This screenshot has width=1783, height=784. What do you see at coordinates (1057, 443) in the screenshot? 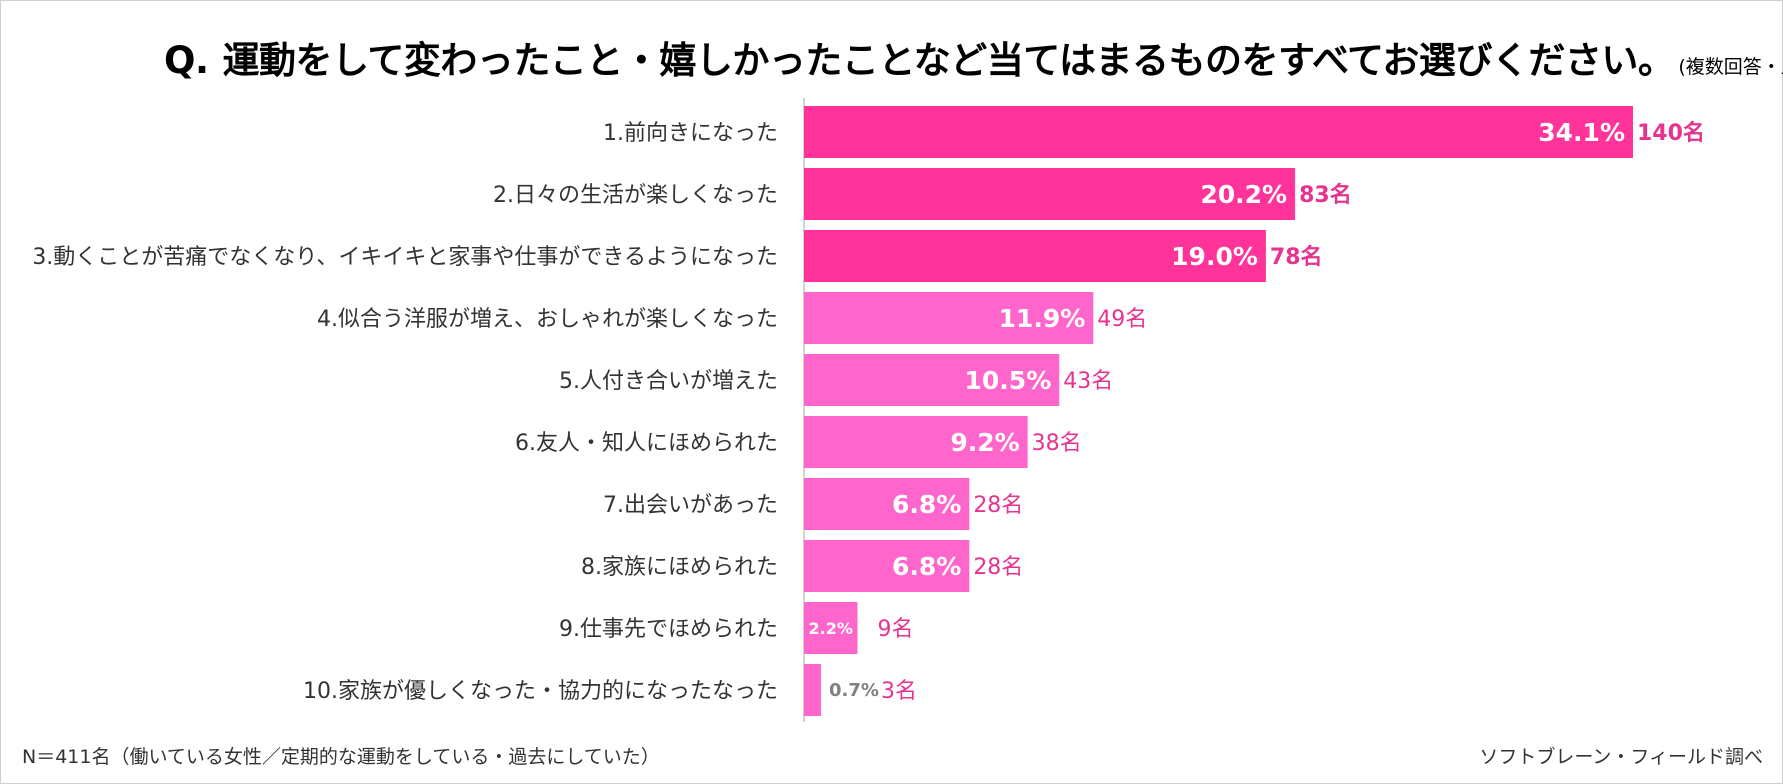
I see `count-label: 38名` at bounding box center [1057, 443].